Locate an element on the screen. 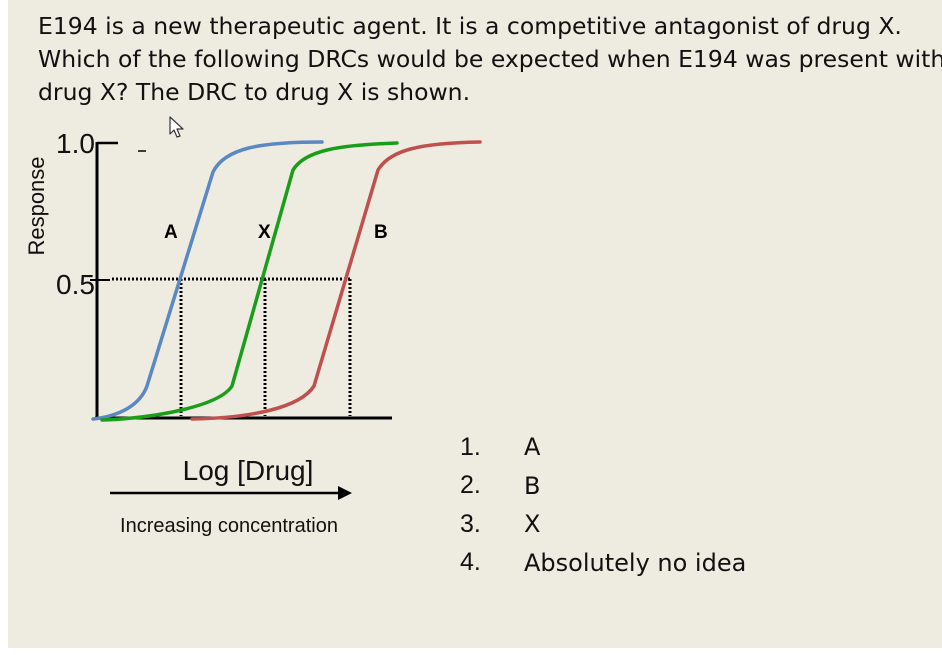  x-axis-label: Log [Drug] is located at coordinates (248, 470).